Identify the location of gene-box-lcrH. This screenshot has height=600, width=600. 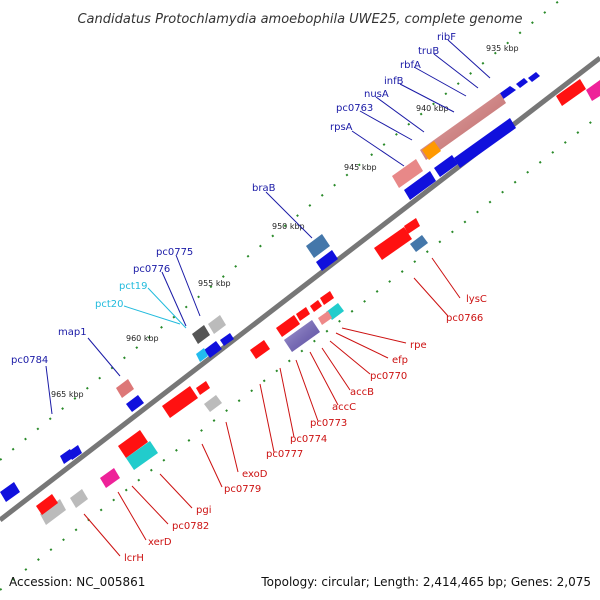
(79, 498).